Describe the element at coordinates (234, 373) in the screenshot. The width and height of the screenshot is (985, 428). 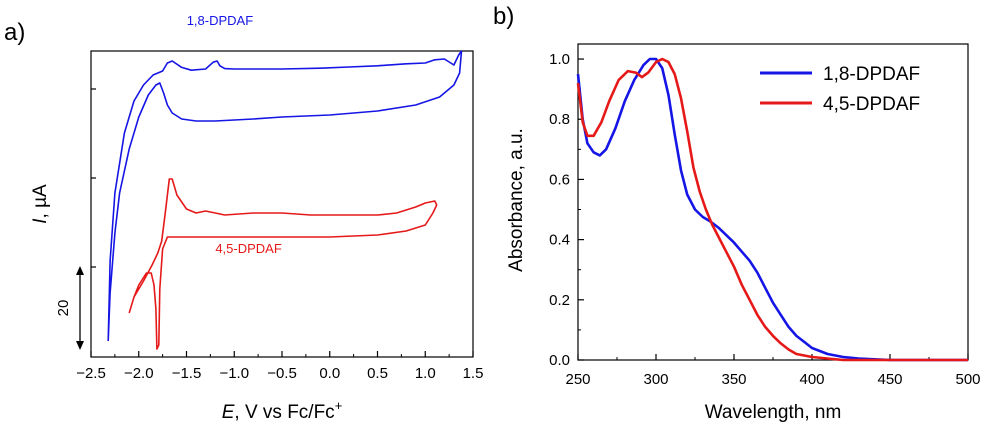
I see `cv-x-tick-label: −1.0` at that location.